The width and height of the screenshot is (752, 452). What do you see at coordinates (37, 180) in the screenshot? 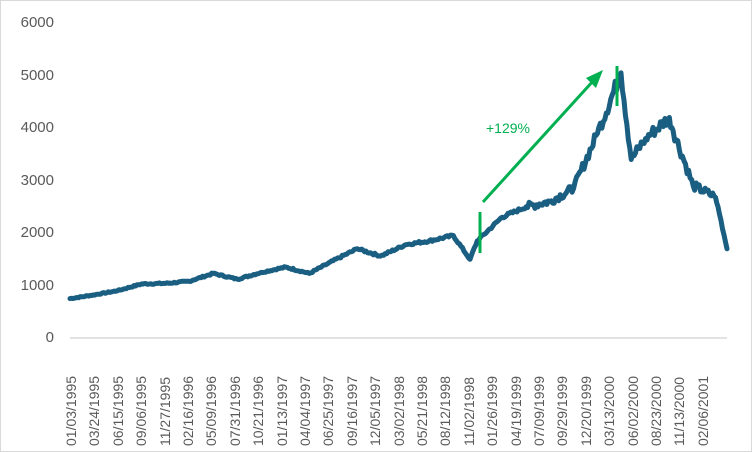
I see `y-tick-3000: 3000` at bounding box center [37, 180].